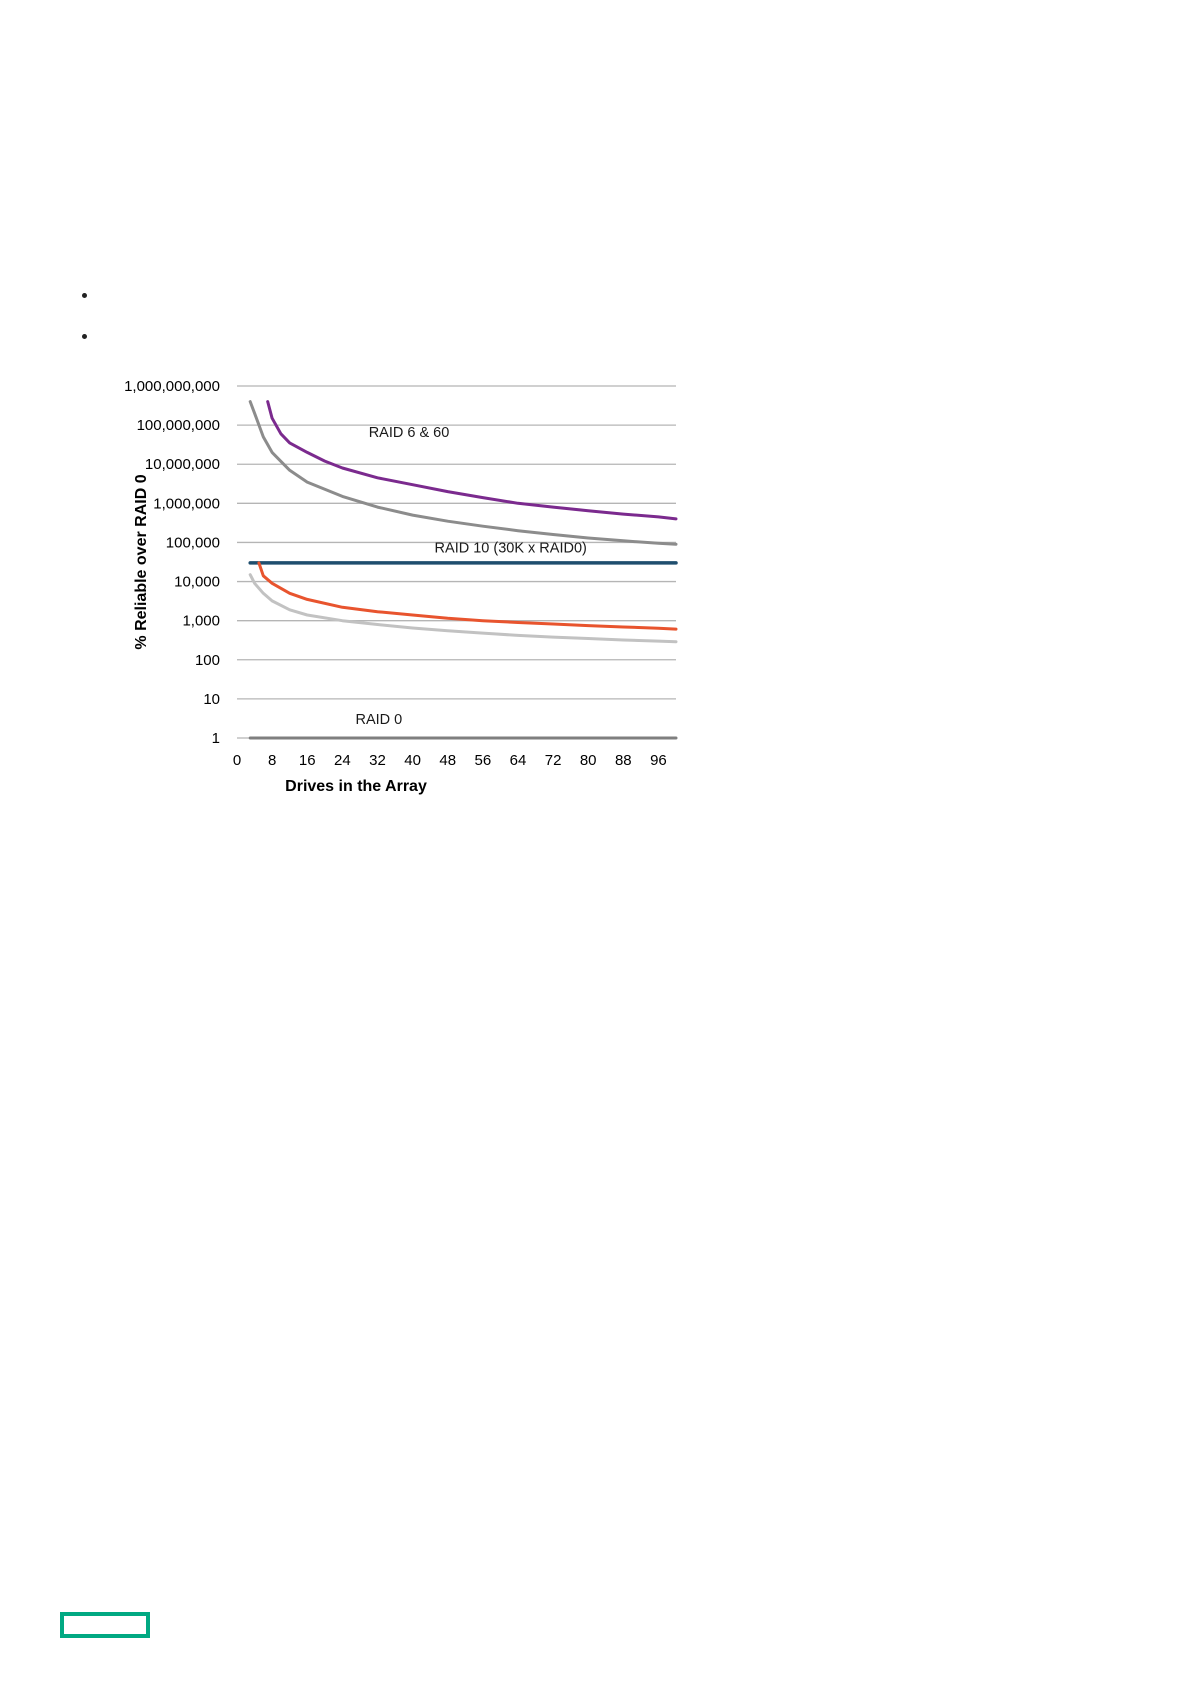  What do you see at coordinates (588, 760) in the screenshot?
I see `x-tick-label: 80` at bounding box center [588, 760].